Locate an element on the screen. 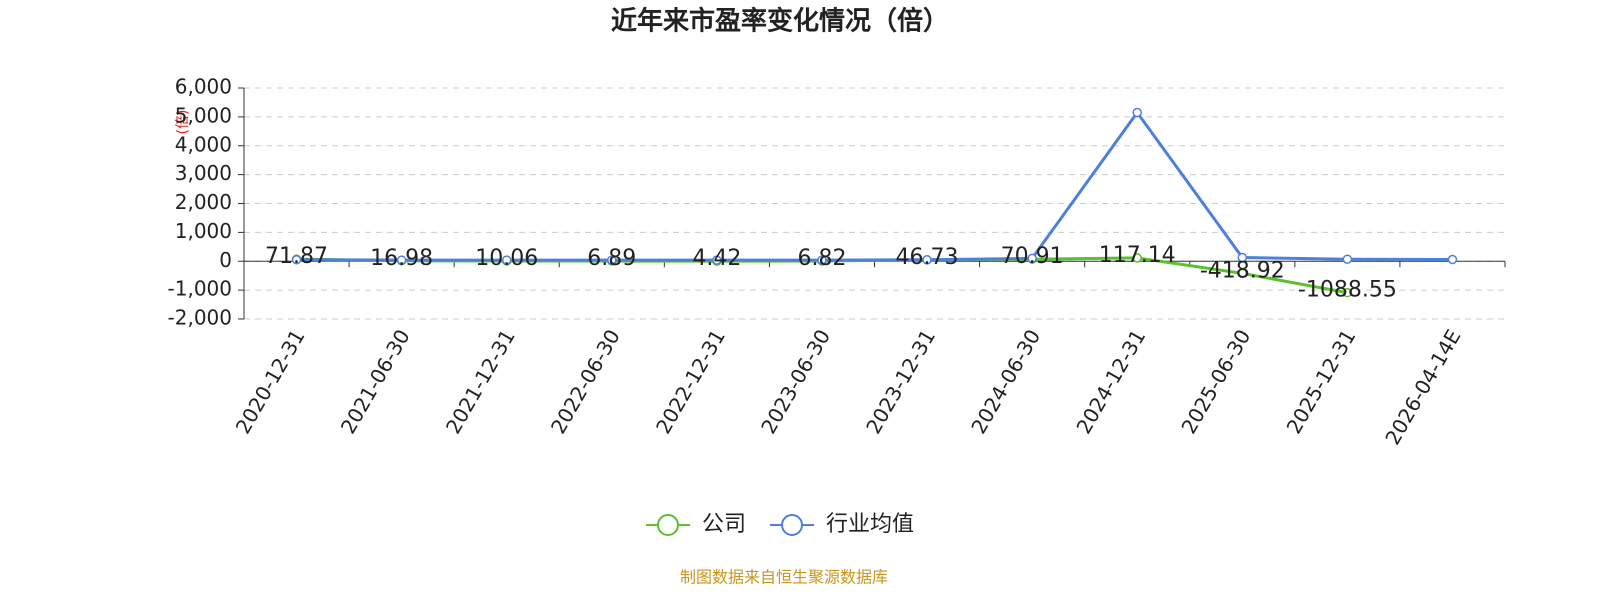 Image resolution: width=1600 pixels, height=600 pixels. x-tick-label: 2023-06-30 is located at coordinates (795, 381).